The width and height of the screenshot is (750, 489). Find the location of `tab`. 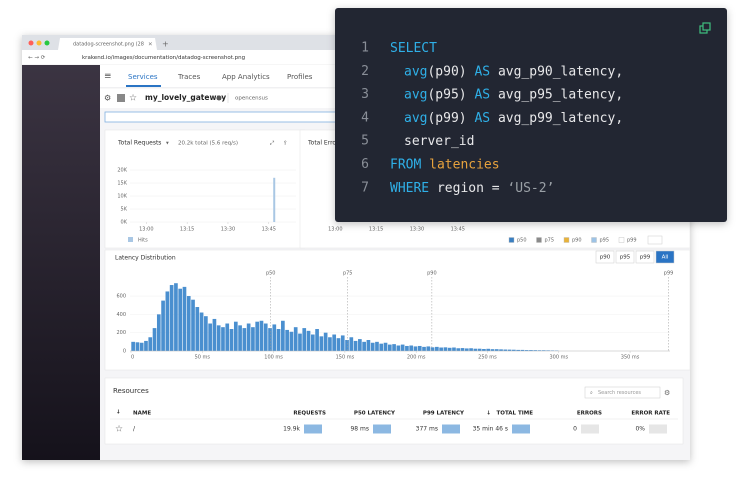

tab is located at coordinates (107, 44).